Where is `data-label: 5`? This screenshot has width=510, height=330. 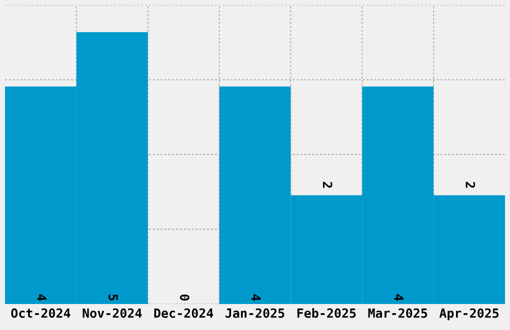 data-label: 5 is located at coordinates (113, 297).